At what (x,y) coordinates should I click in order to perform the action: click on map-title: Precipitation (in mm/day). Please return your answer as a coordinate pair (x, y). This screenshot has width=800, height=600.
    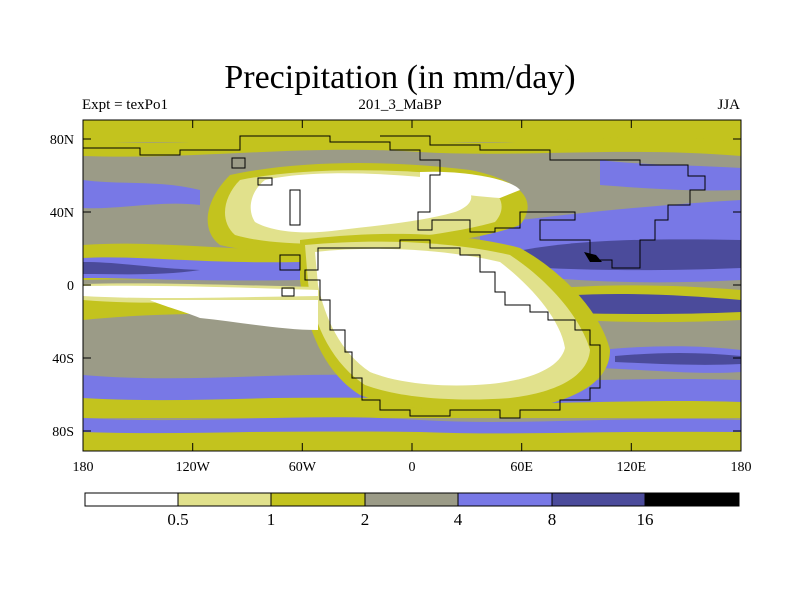
    Looking at the image, I should click on (400, 77).